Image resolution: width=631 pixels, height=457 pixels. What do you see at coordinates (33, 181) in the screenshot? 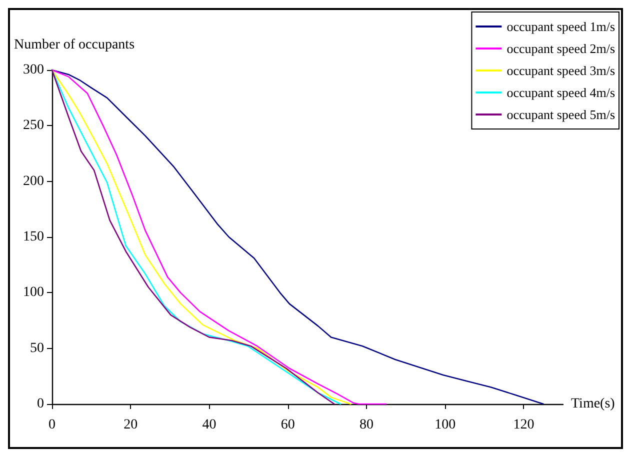
I see `y-tick-label: 200` at bounding box center [33, 181].